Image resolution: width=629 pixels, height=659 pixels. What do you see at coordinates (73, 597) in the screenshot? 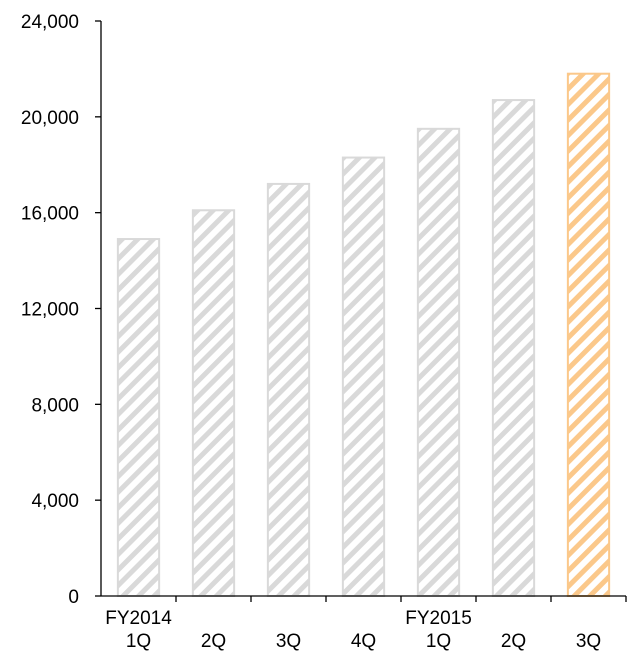
I see `y-tick-label: 0` at bounding box center [73, 597].